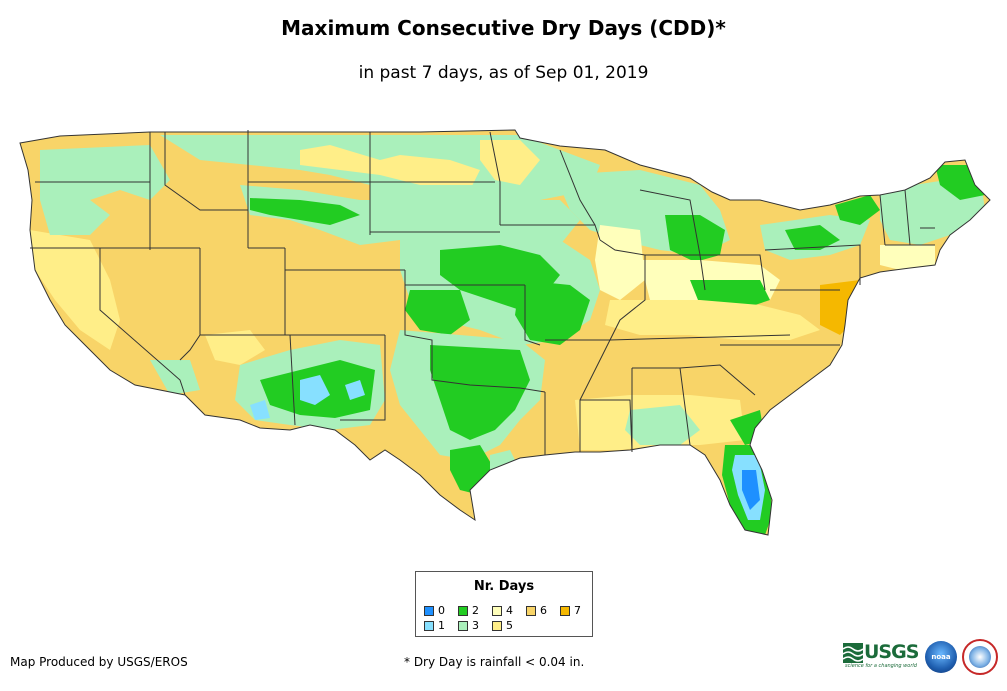 This screenshot has width=1007, height=691. What do you see at coordinates (891, 652) in the screenshot?
I see `usgs-logo-text: USGS` at bounding box center [891, 652].